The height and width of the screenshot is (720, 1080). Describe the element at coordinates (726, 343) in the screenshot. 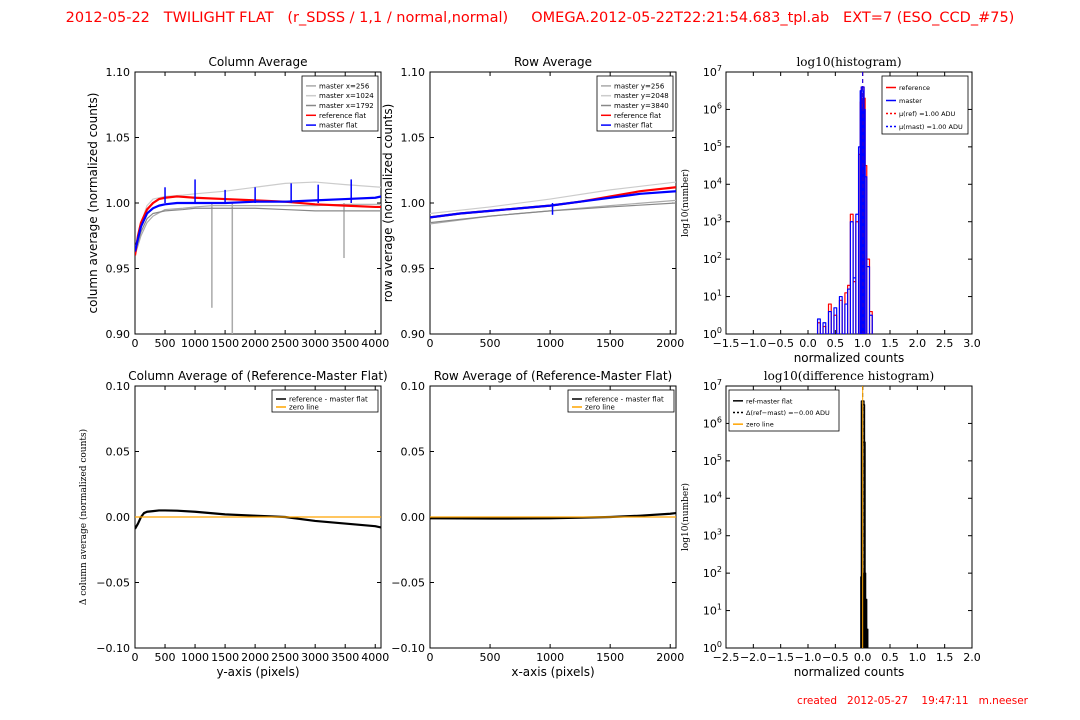

I see `x-tick-label: −1.5` at that location.